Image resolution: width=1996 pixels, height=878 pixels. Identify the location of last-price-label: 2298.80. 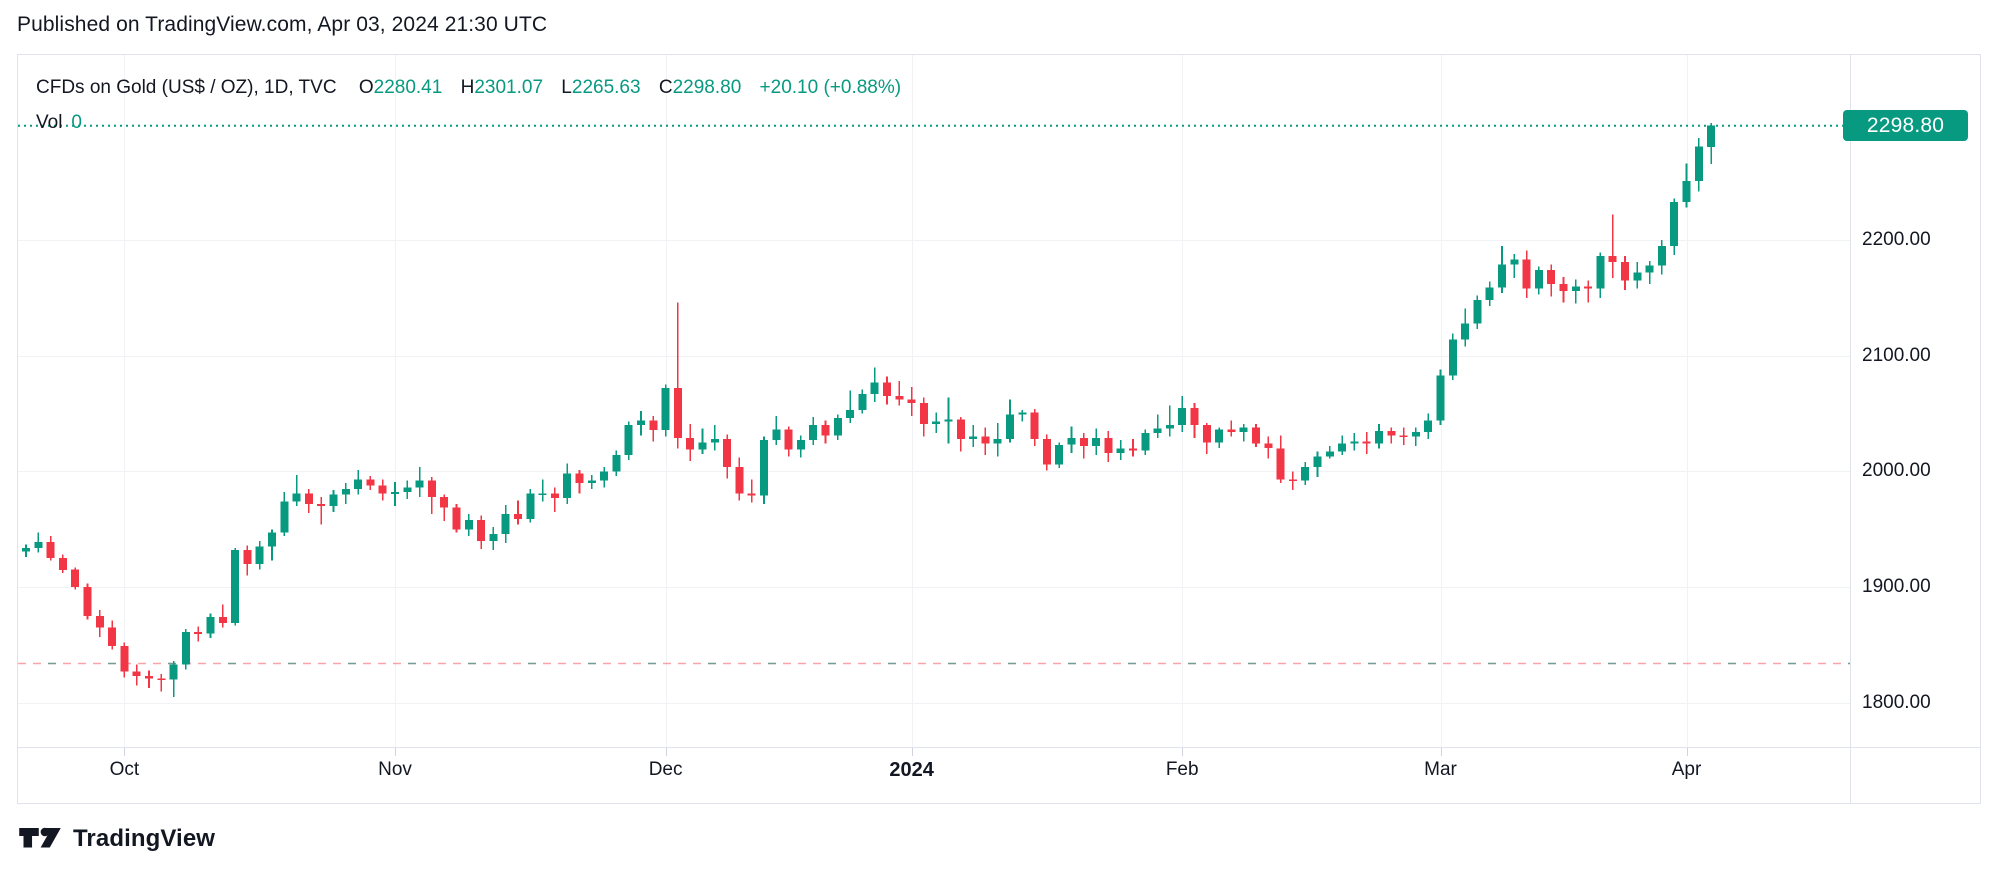
(1905, 126).